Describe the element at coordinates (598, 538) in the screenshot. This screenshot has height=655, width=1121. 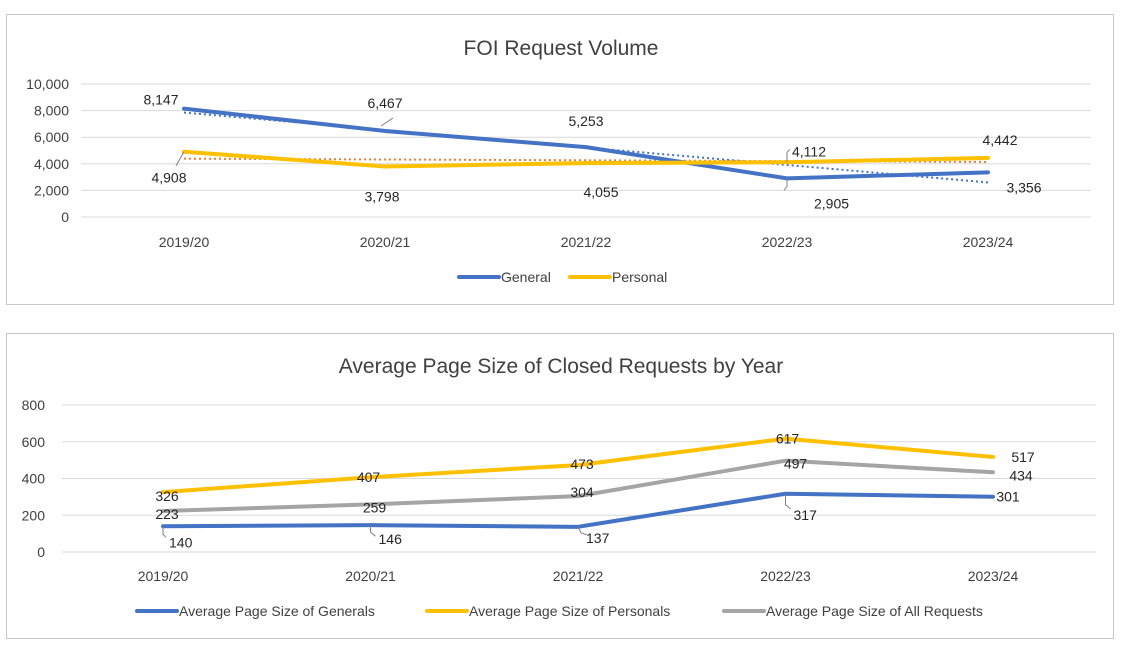
I see `data-label: 137` at that location.